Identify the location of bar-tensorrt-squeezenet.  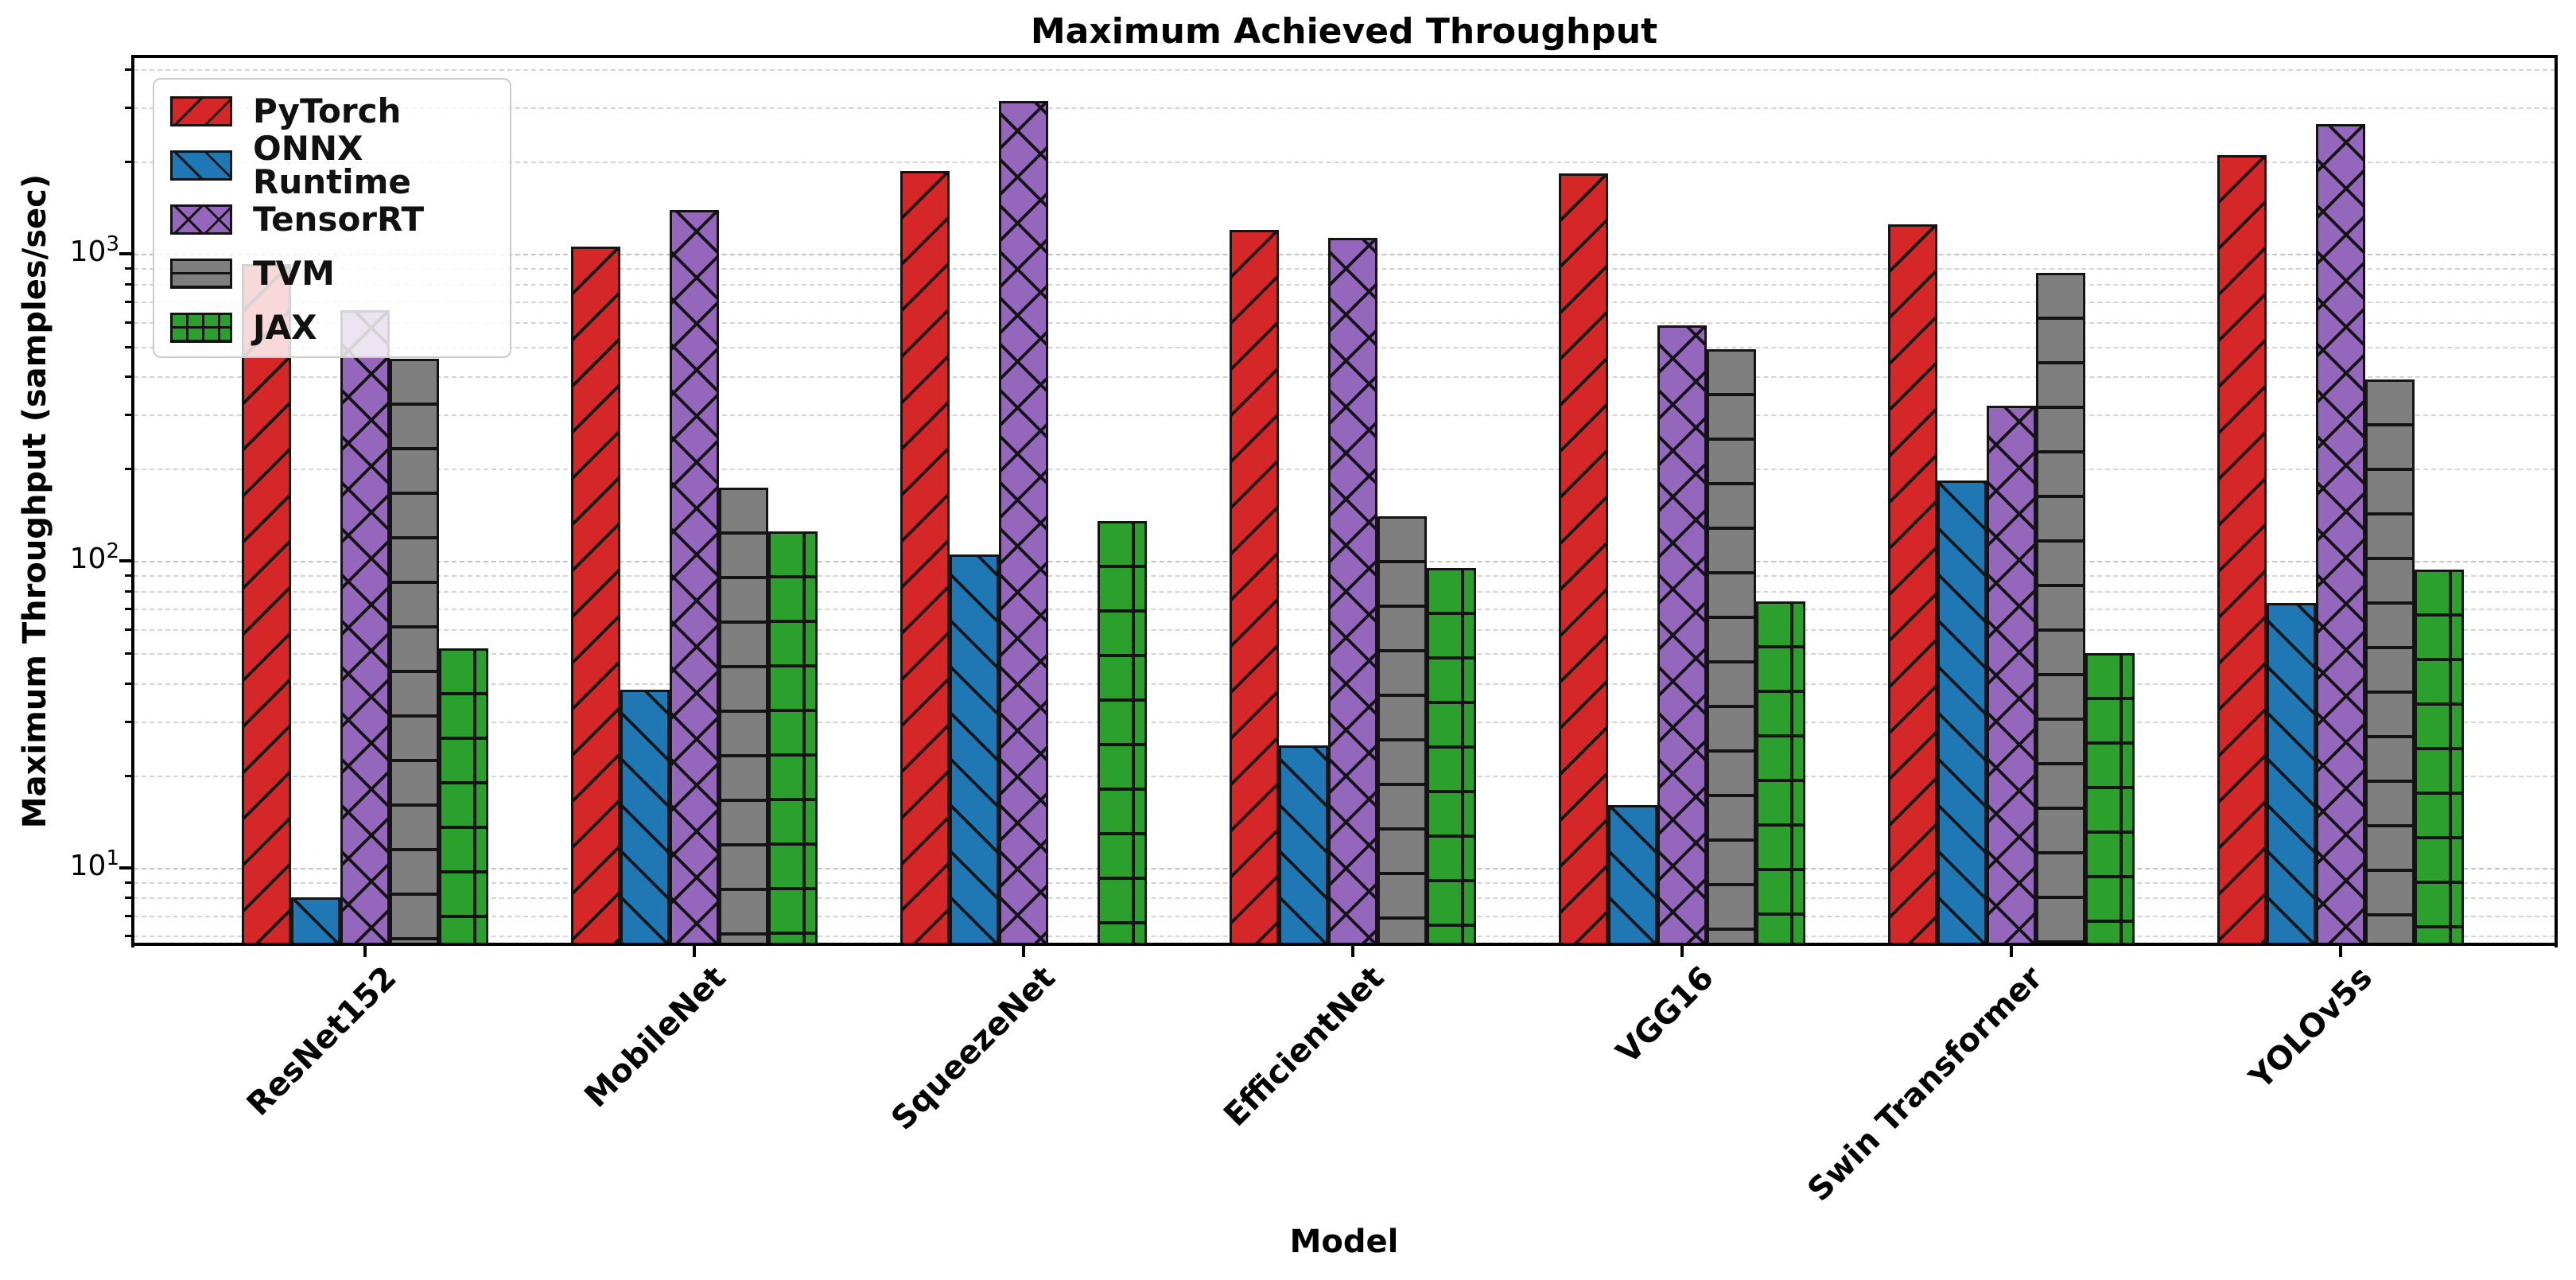
(1023, 523).